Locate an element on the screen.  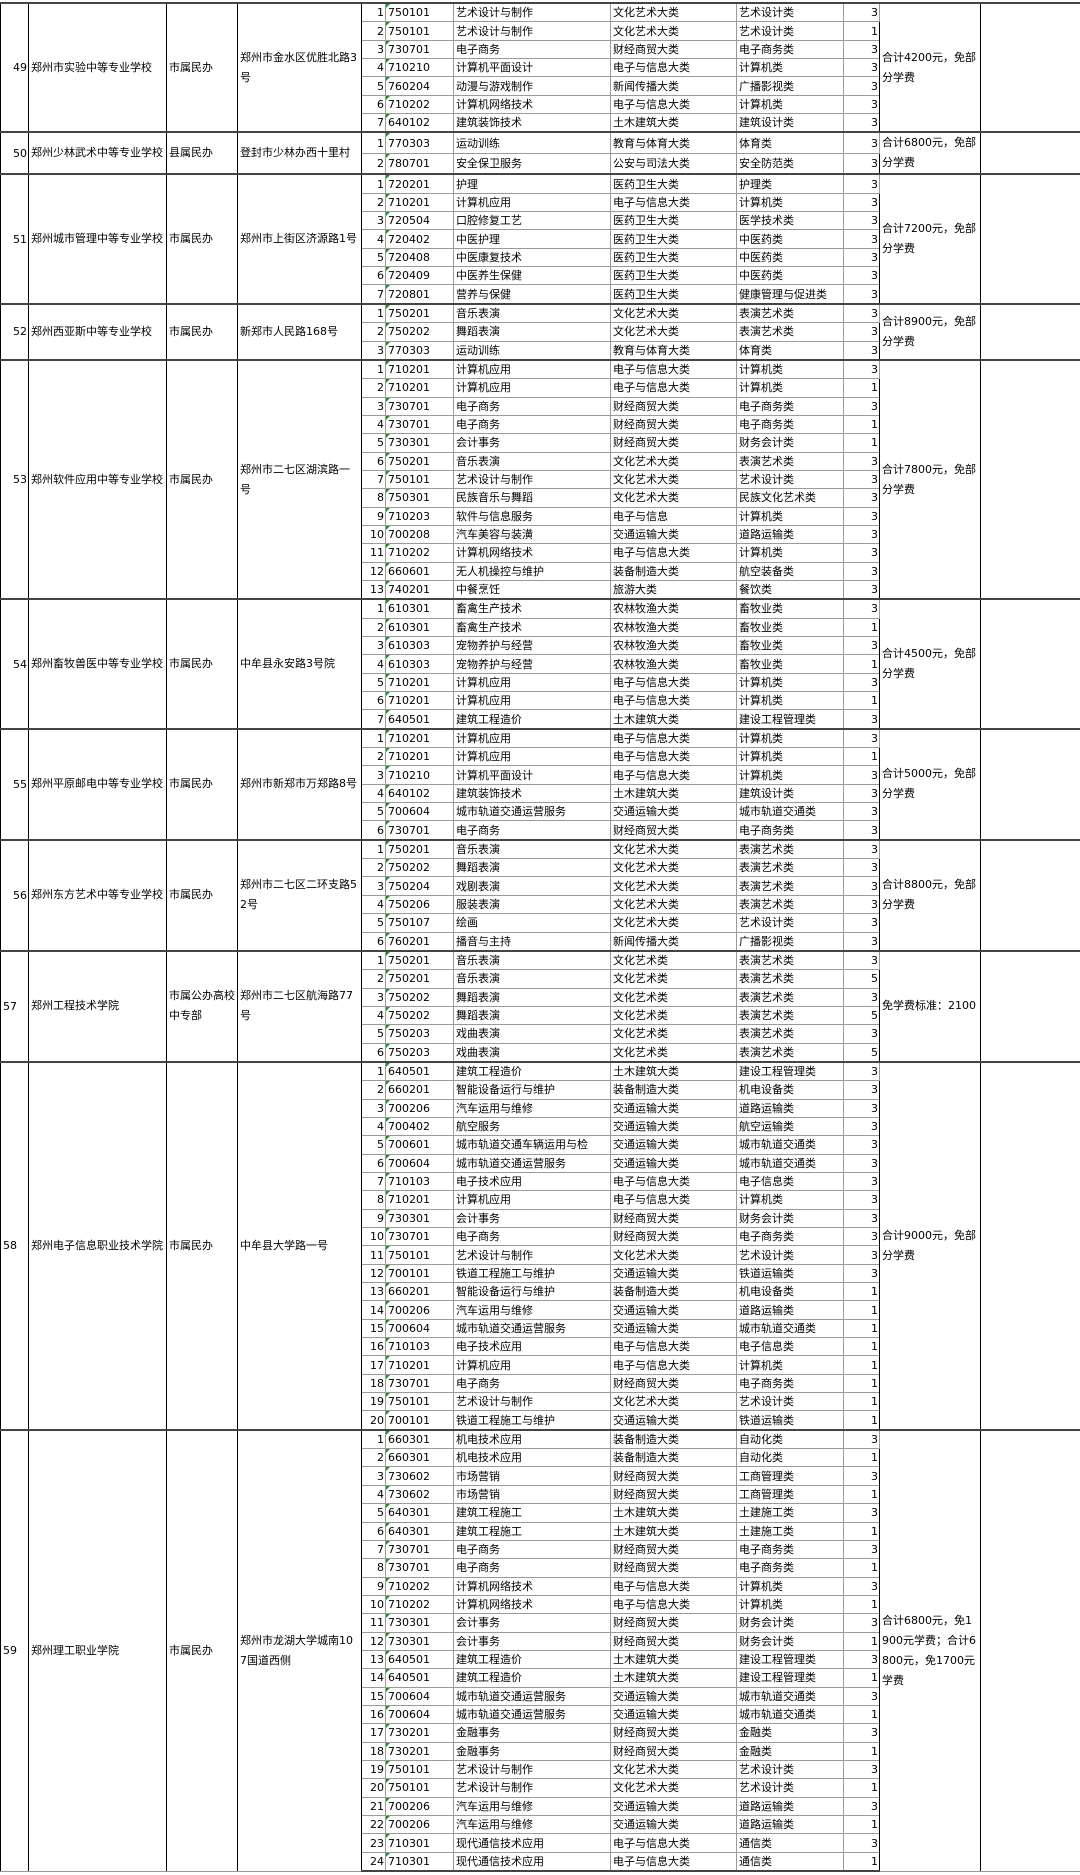
program-code: 710201 is located at coordinates (420, 369).